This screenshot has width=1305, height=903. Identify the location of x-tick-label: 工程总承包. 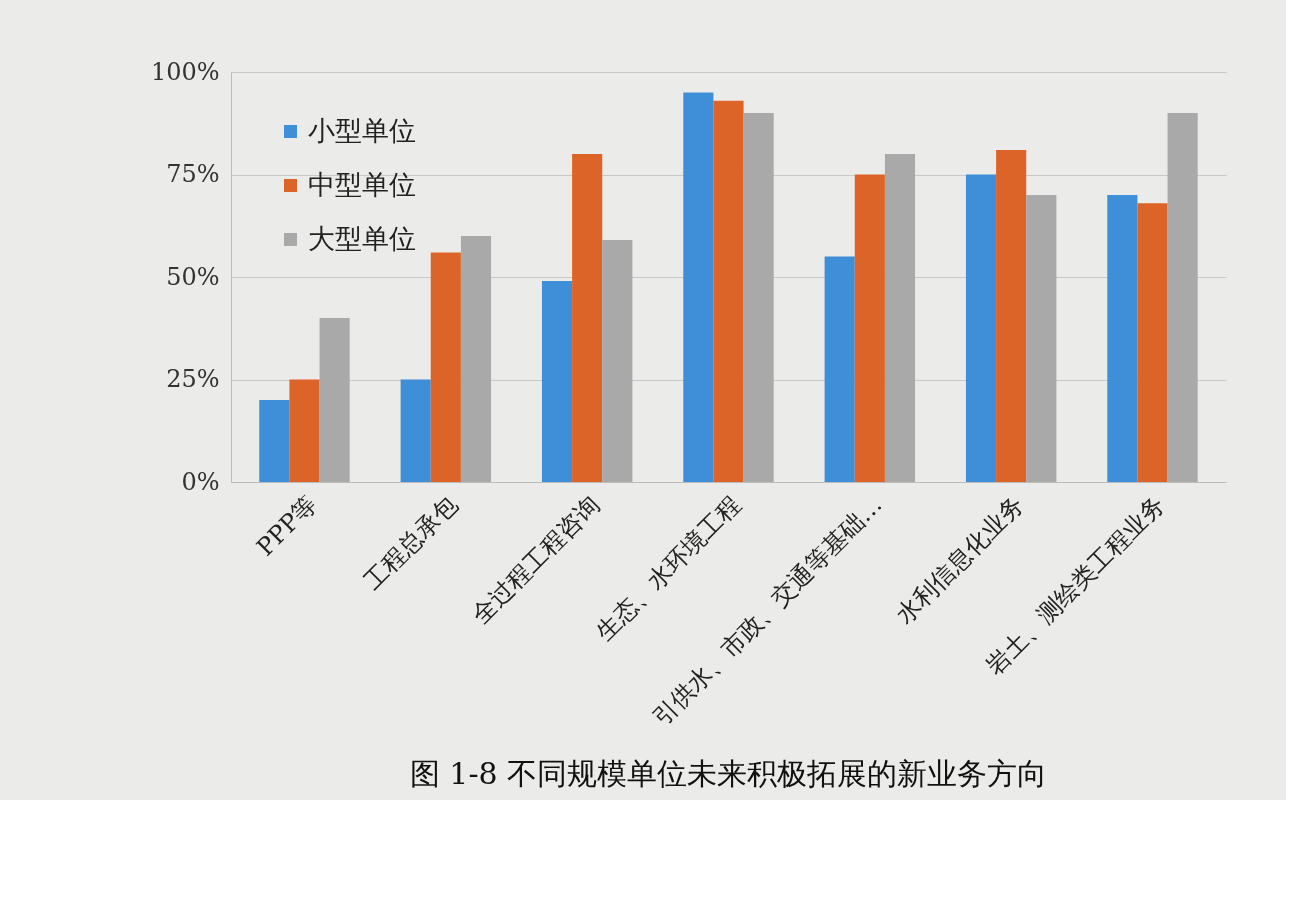
(411, 543).